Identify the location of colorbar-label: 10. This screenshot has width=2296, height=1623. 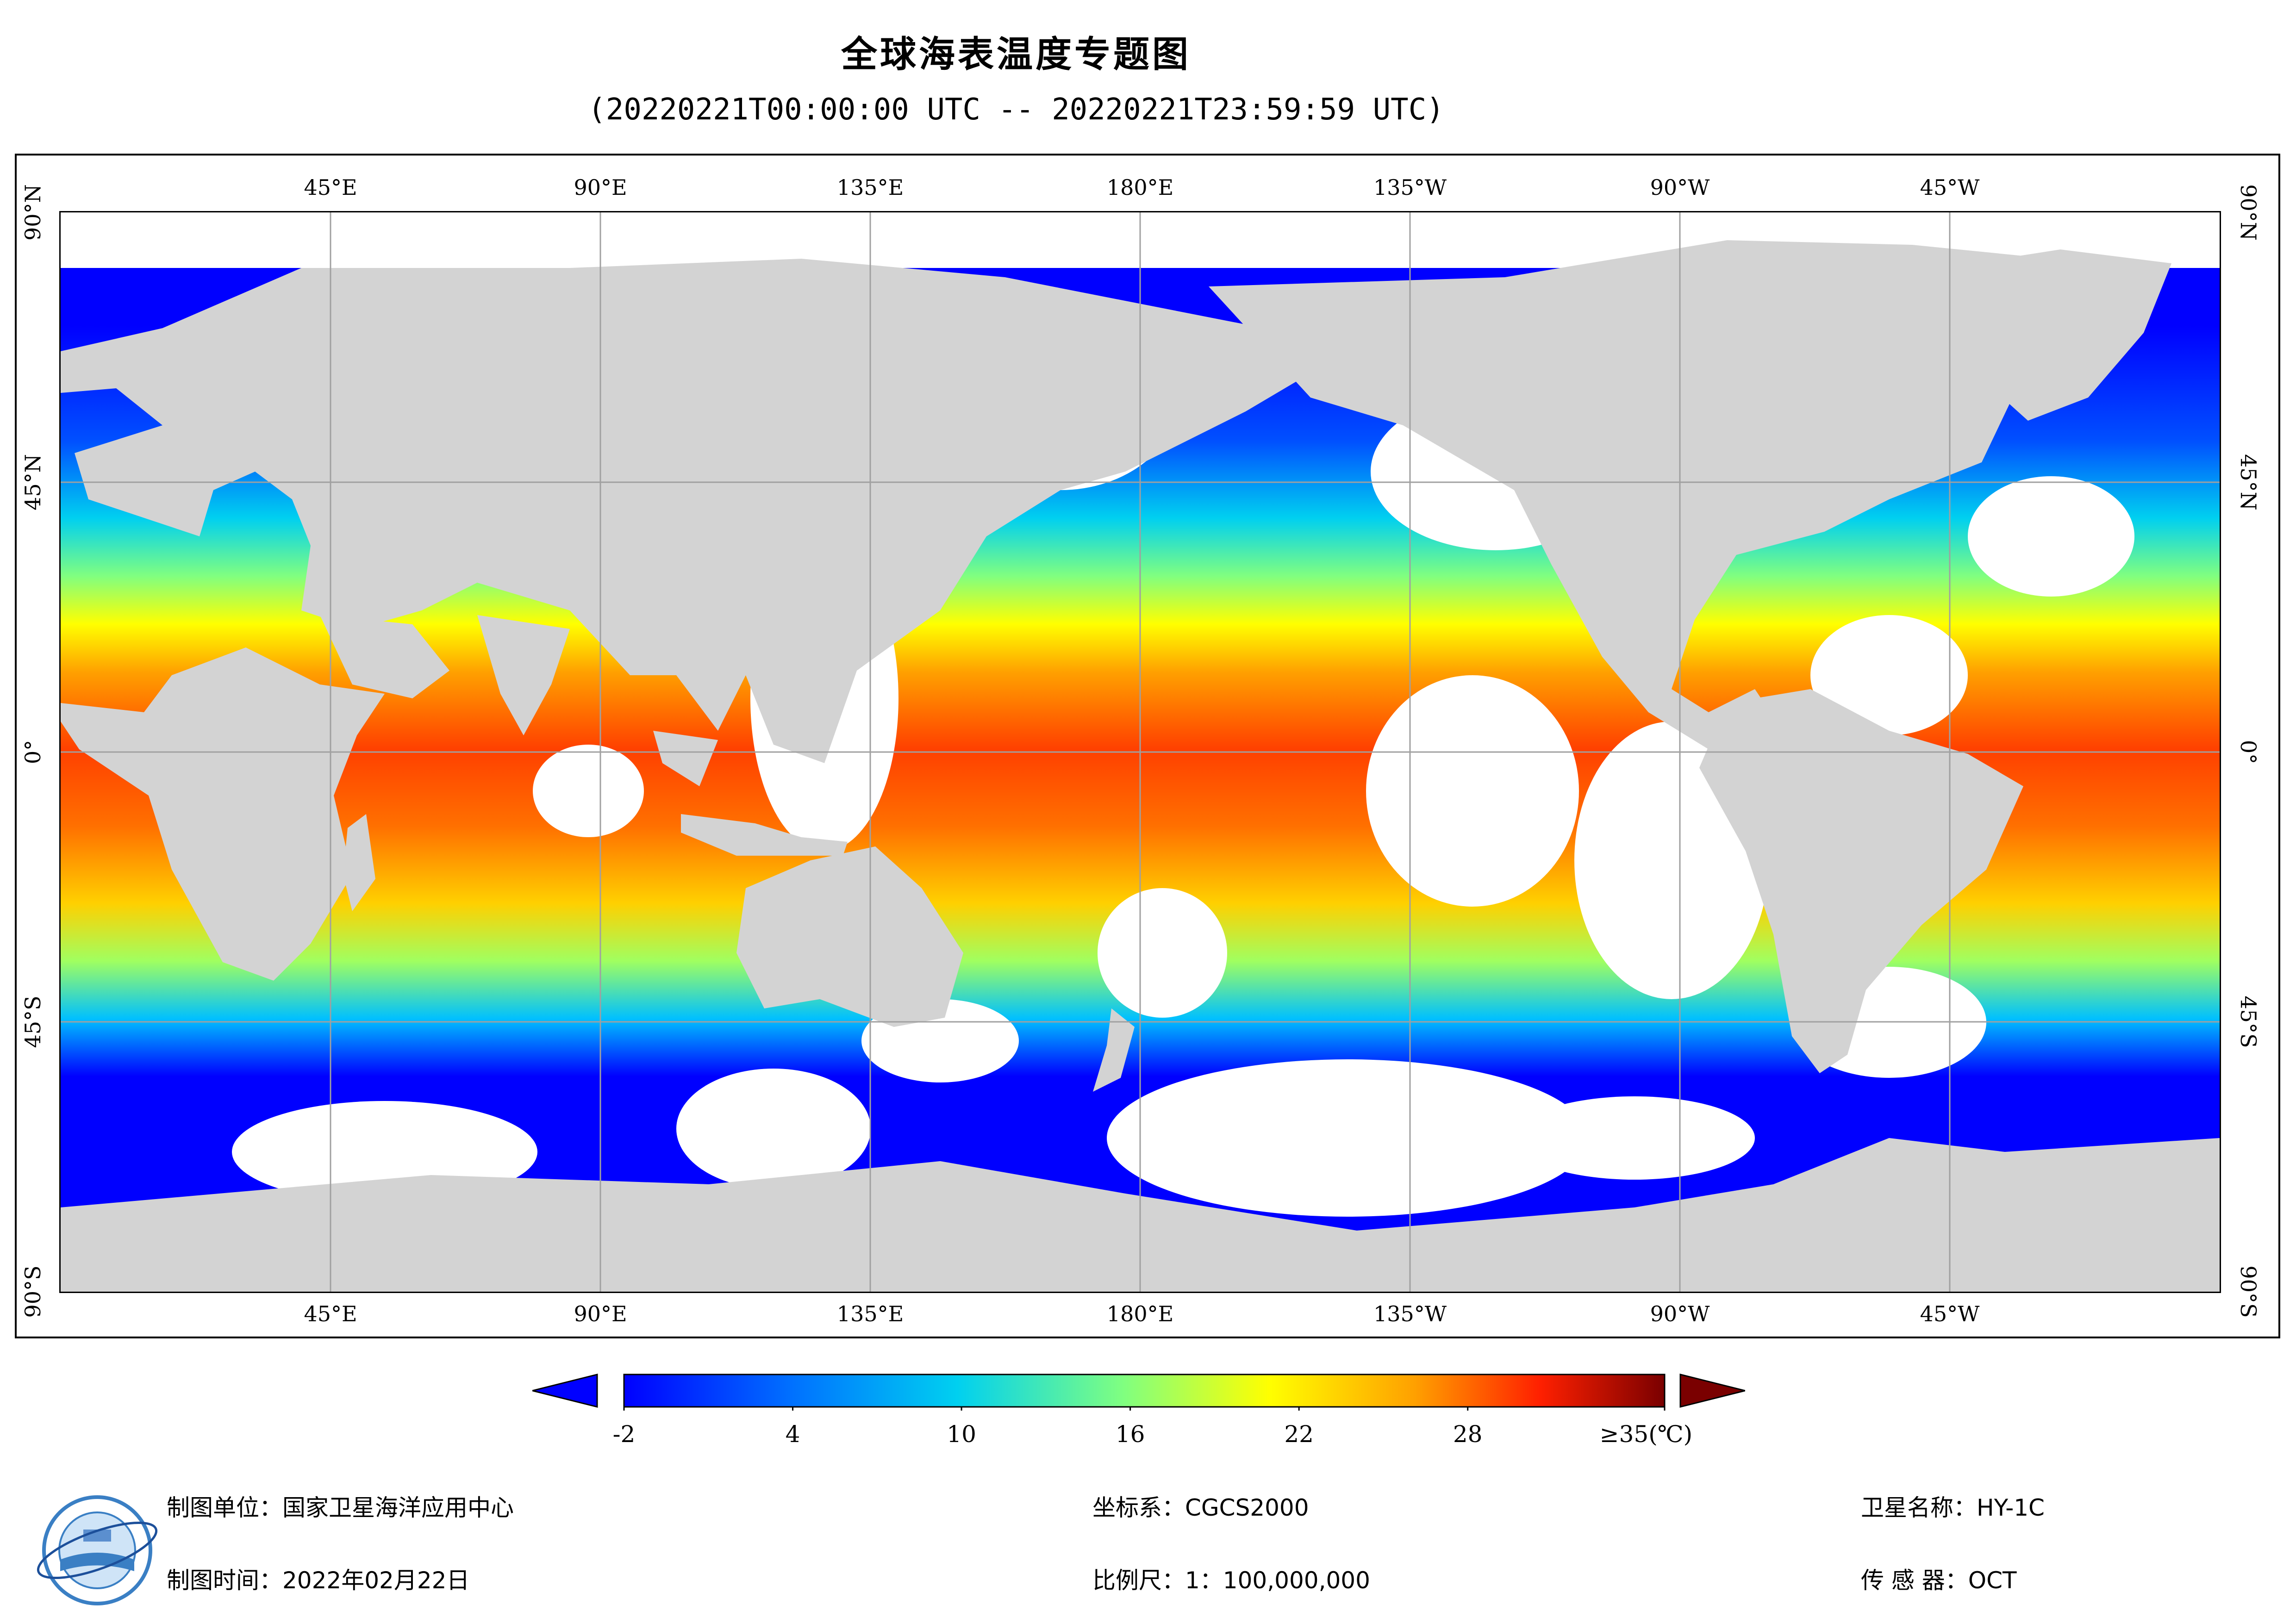
(961, 1434).